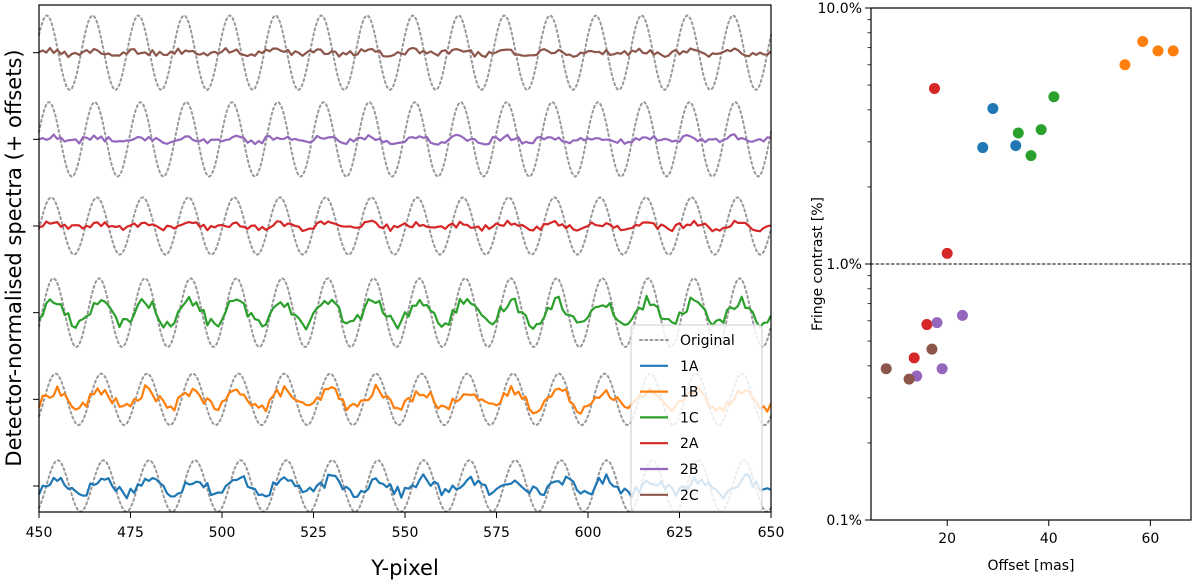 The image size is (1200, 581). I want to click on legend-label-2a: 2A, so click(689, 444).